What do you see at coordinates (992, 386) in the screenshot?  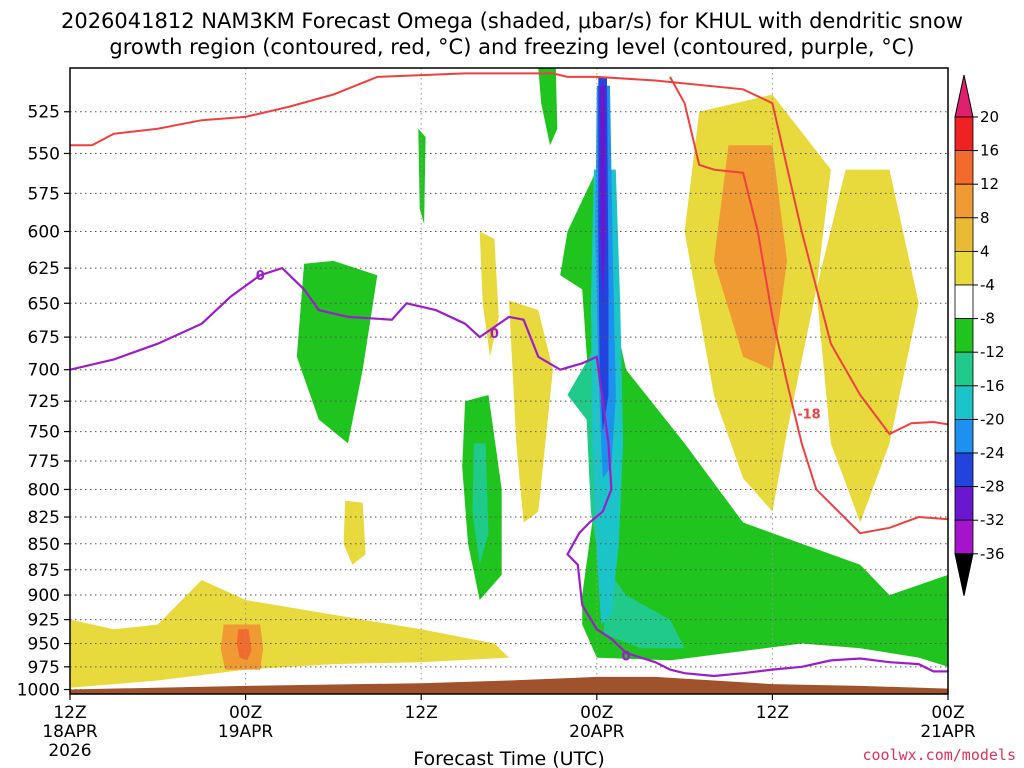 I see `colorbar-label-8: -16` at bounding box center [992, 386].